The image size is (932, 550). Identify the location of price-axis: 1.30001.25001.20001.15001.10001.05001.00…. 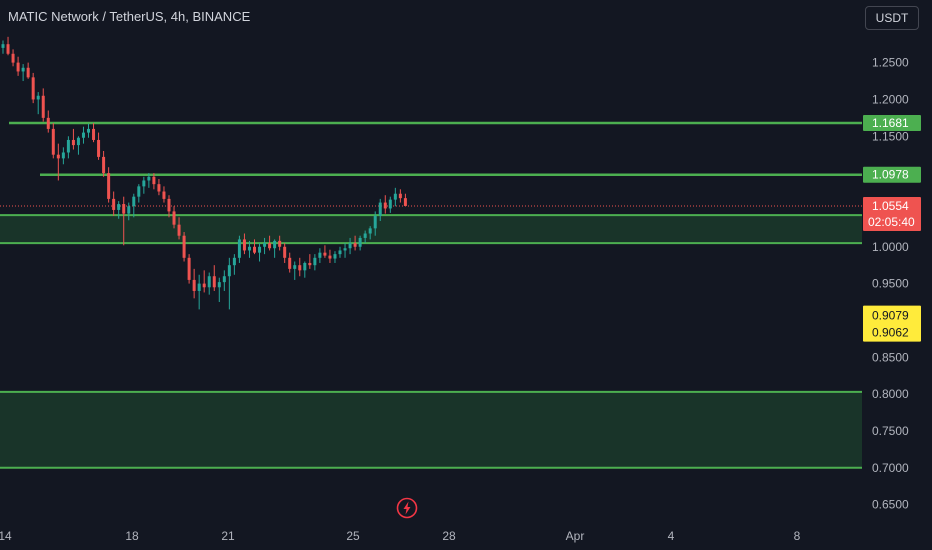
(890, 265).